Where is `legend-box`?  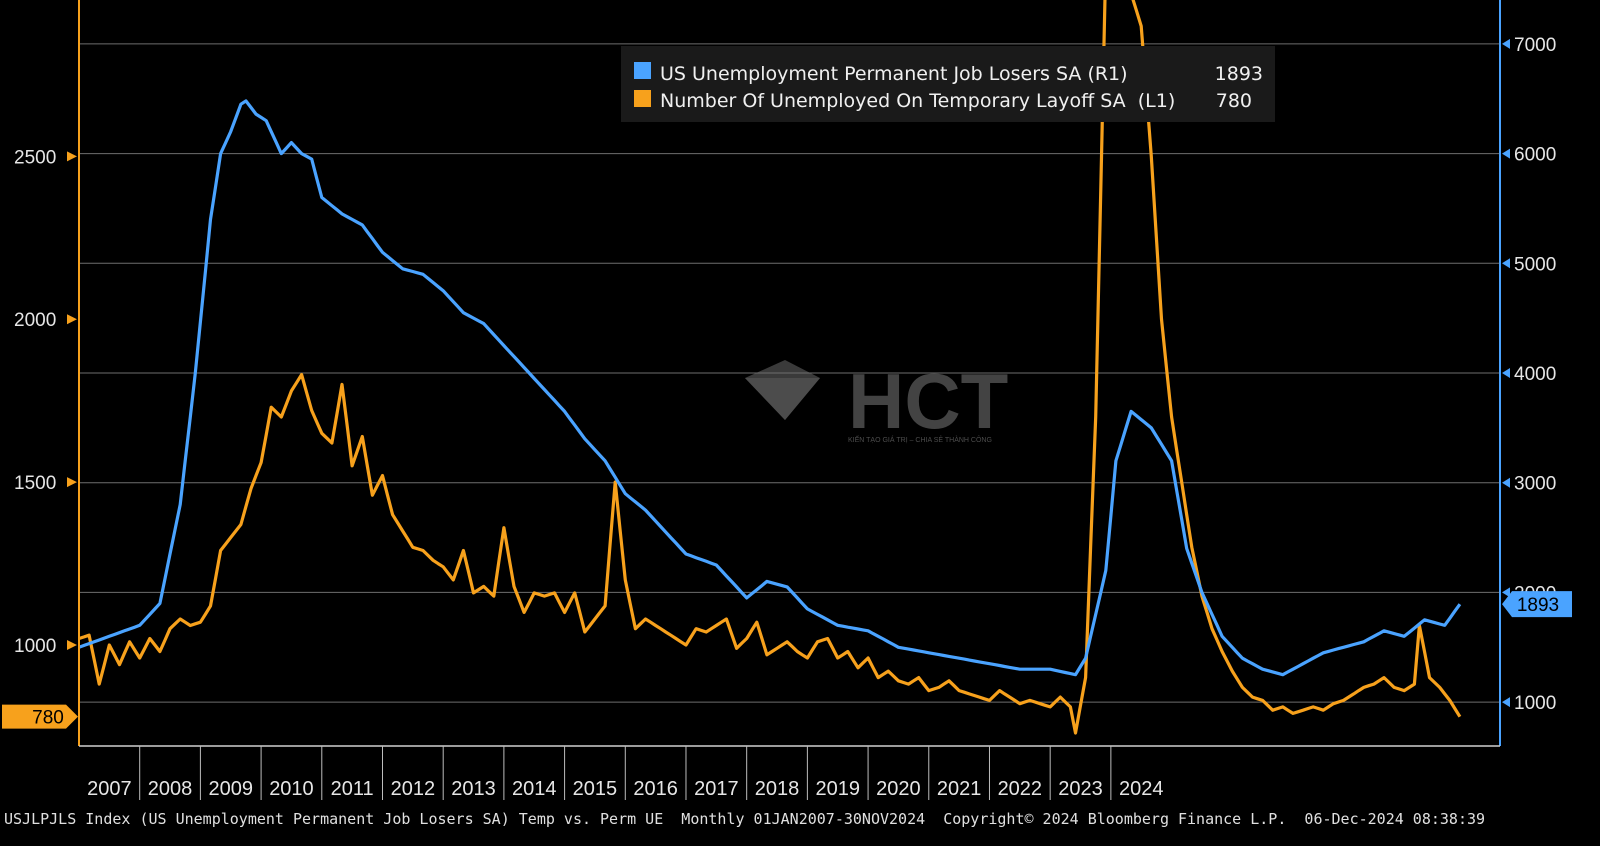 legend-box is located at coordinates (948, 84).